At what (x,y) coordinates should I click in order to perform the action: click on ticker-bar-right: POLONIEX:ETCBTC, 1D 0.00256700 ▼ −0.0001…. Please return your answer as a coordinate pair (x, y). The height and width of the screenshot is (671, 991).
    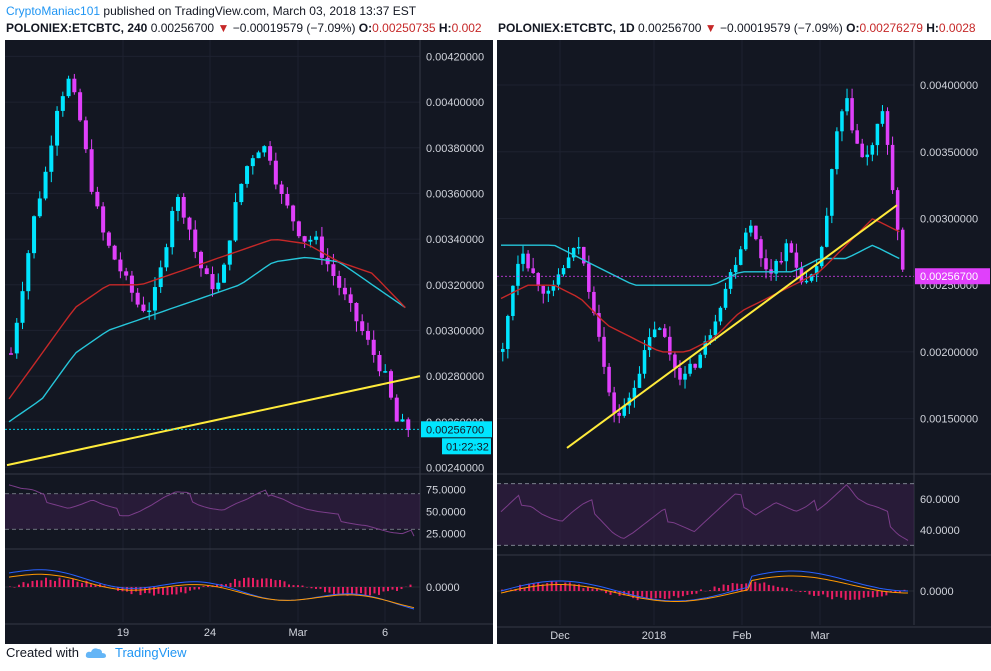
    Looking at the image, I should click on (744, 28).